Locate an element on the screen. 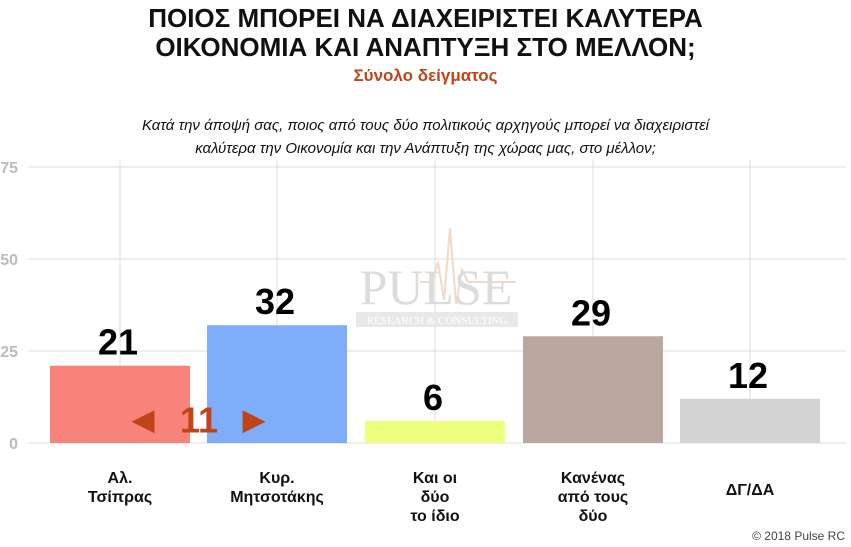  watermark-main: PULSE is located at coordinates (436, 287).